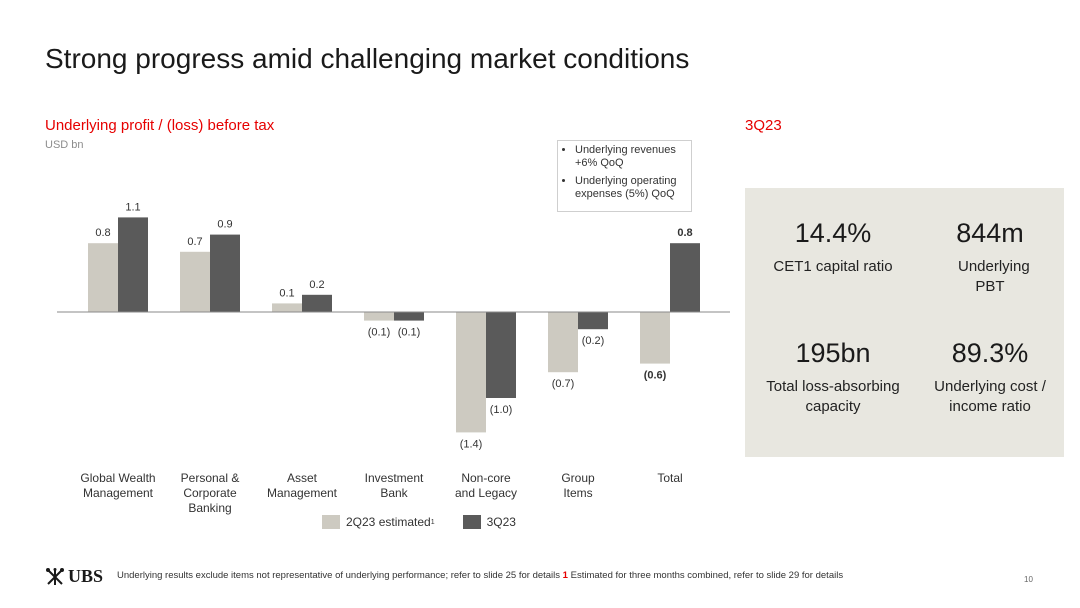  I want to click on legend-swatch-3q23, so click(472, 522).